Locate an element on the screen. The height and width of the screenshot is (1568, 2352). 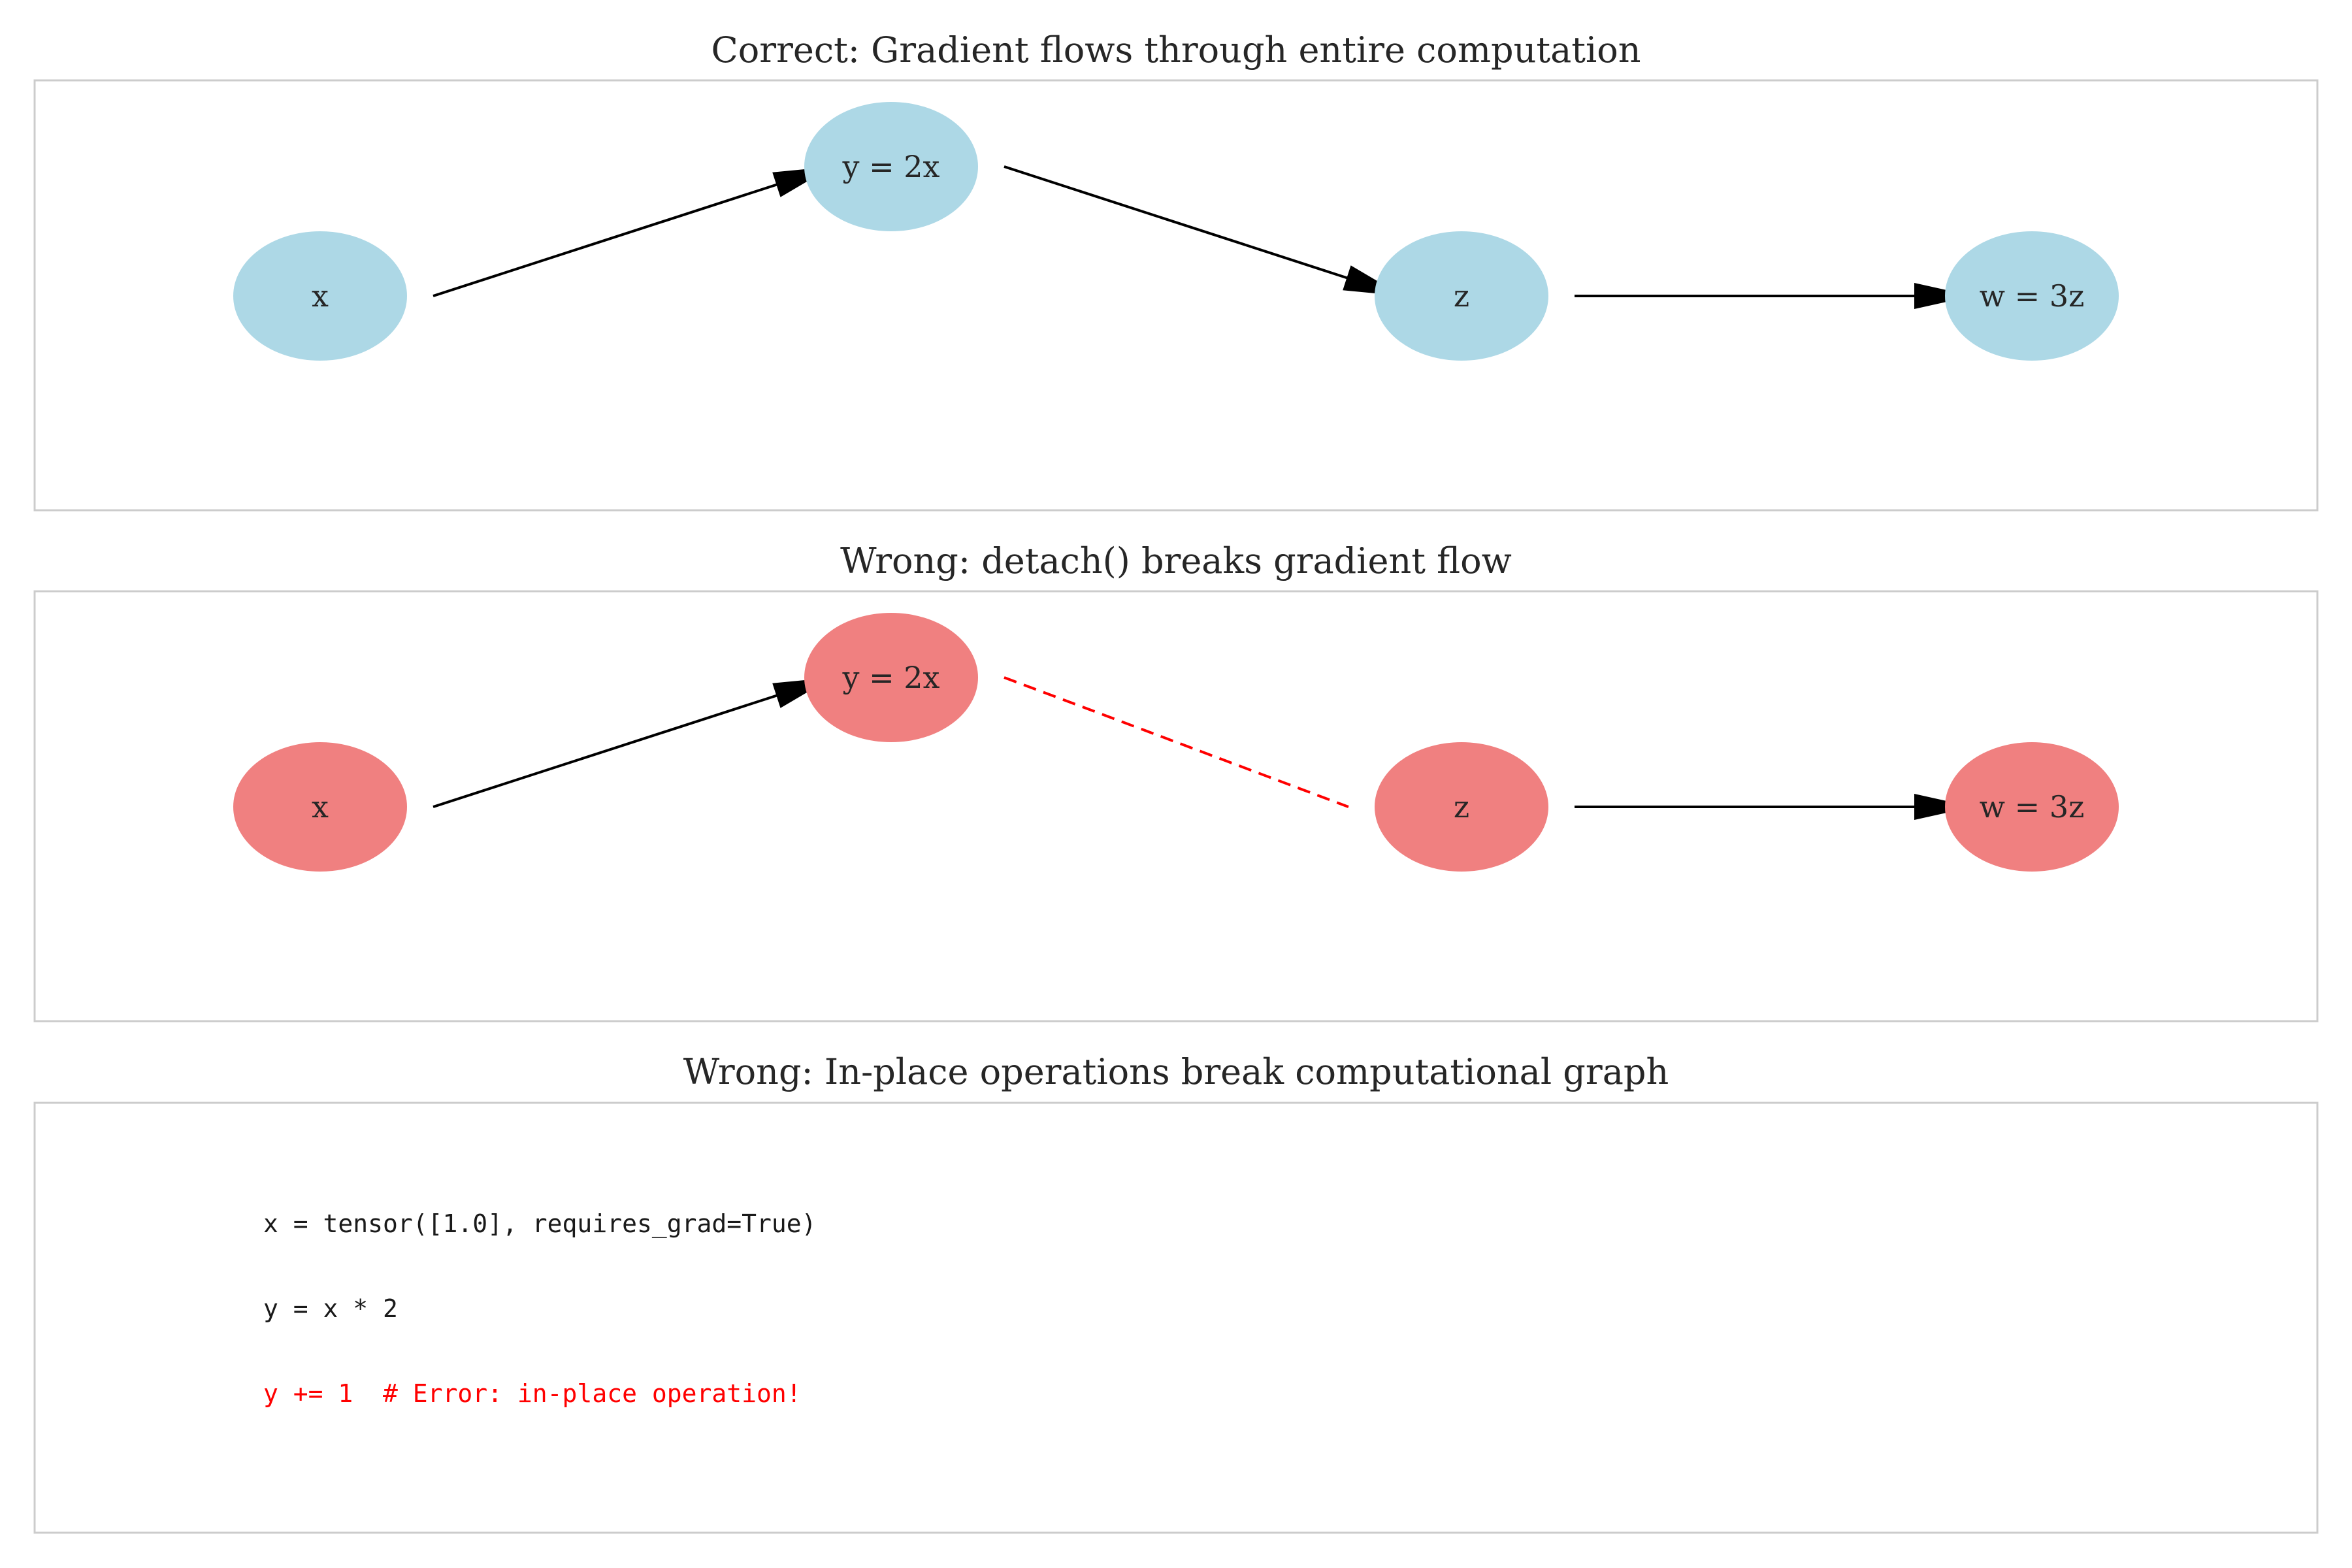
code-line-error: y += 1 # Error: in-place operation! is located at coordinates (532, 1393).